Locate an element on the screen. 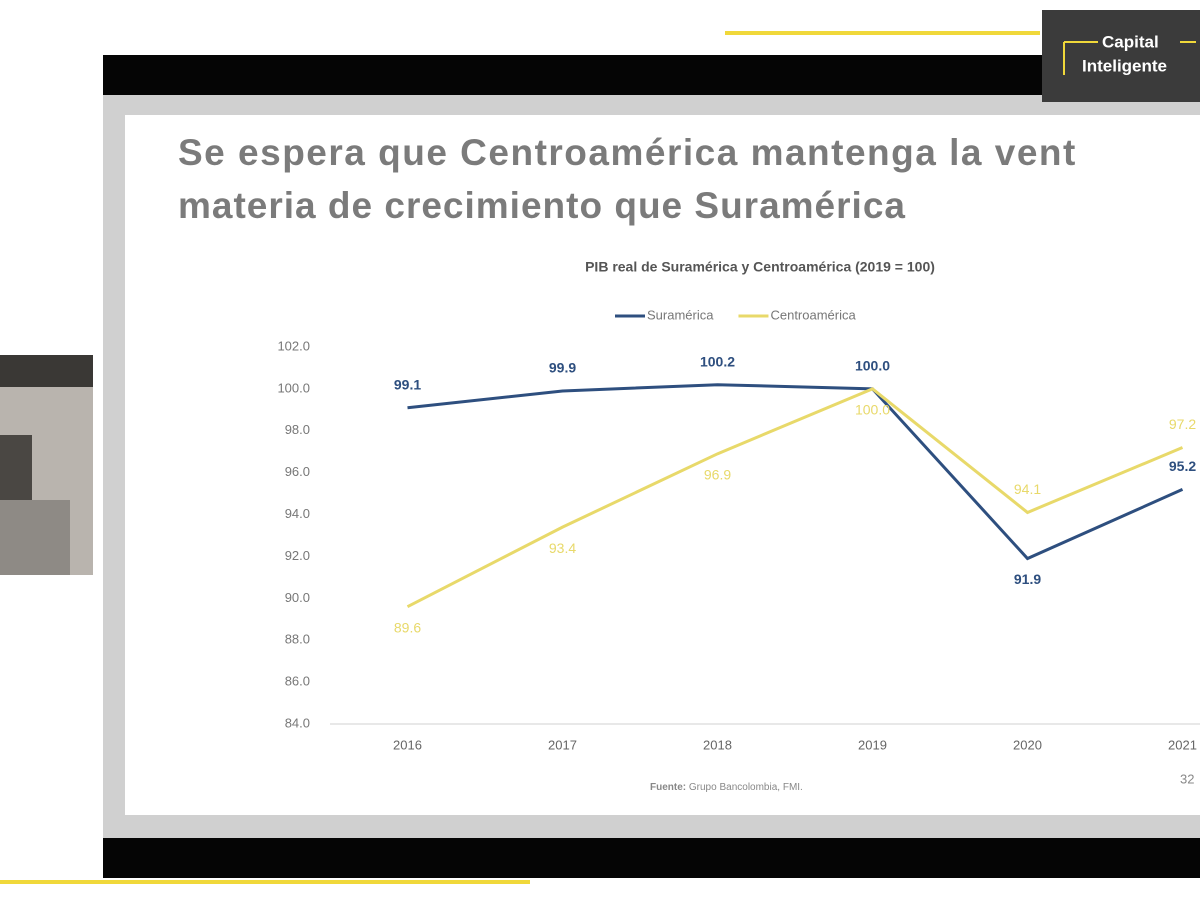 The width and height of the screenshot is (1200, 900). logo-text: Inteligente is located at coordinates (1124, 65).